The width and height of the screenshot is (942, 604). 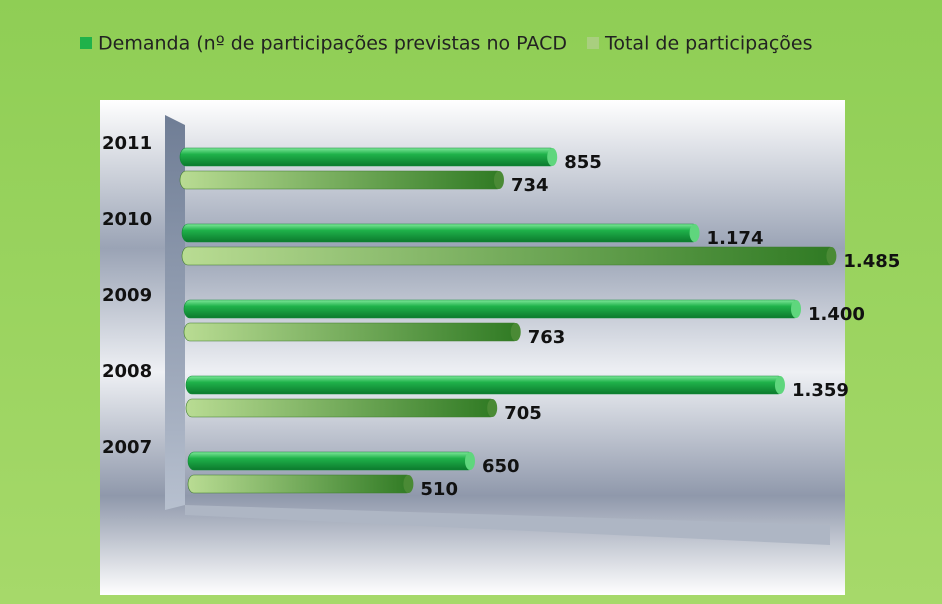 I want to click on value-label: 510, so click(x=439, y=489).